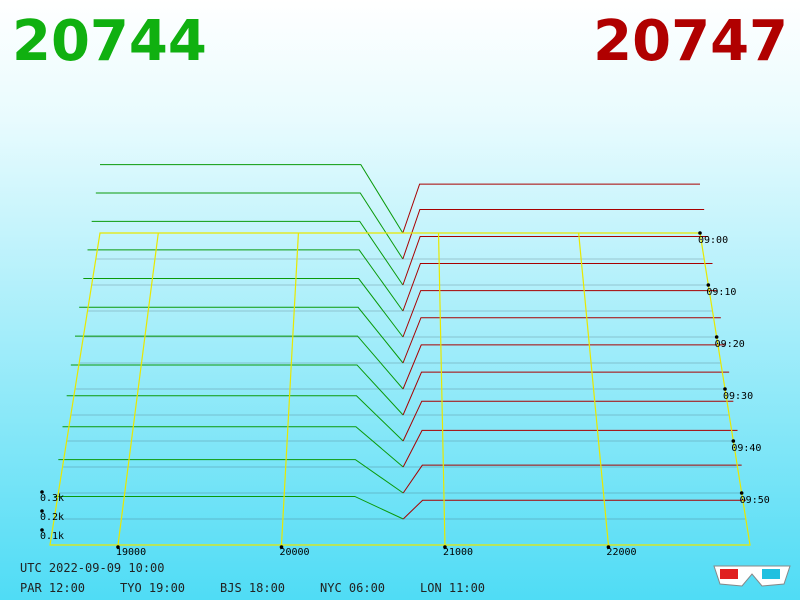 The image size is (800, 600). Describe the element at coordinates (252, 588) in the screenshot. I see `city-time: BJS 18:00` at that location.